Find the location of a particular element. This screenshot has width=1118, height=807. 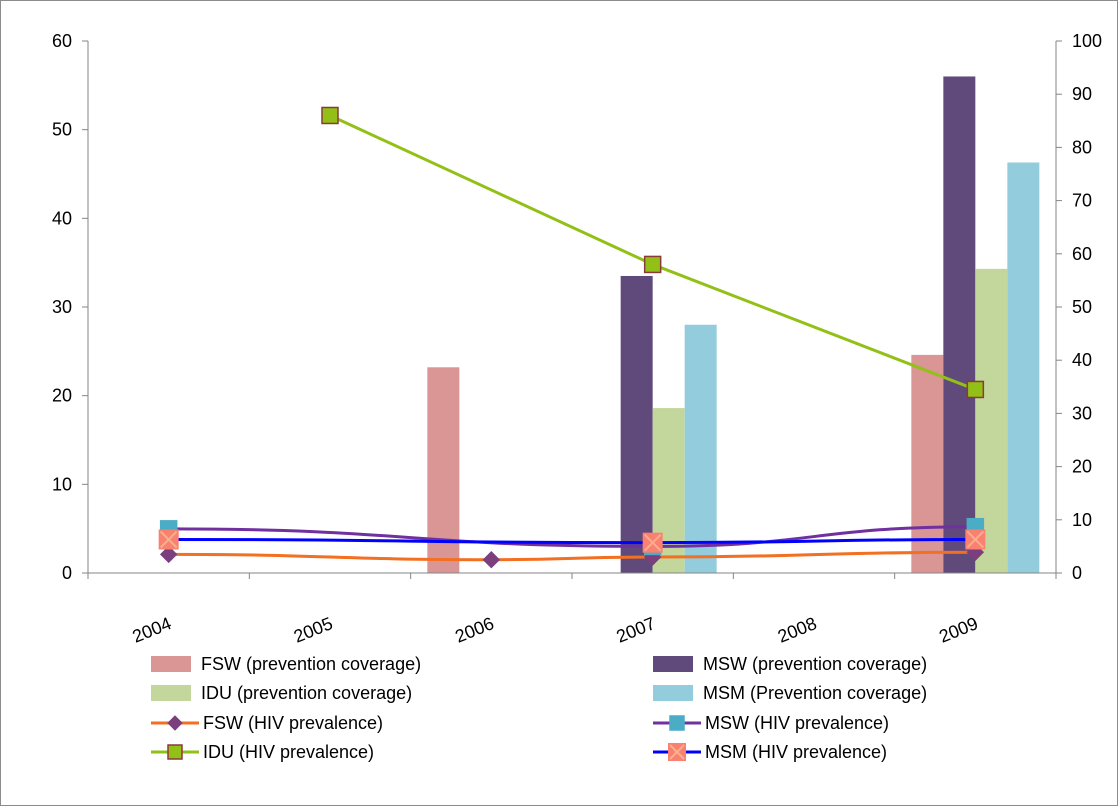

x-tick-label: 2009 is located at coordinates (958, 630).